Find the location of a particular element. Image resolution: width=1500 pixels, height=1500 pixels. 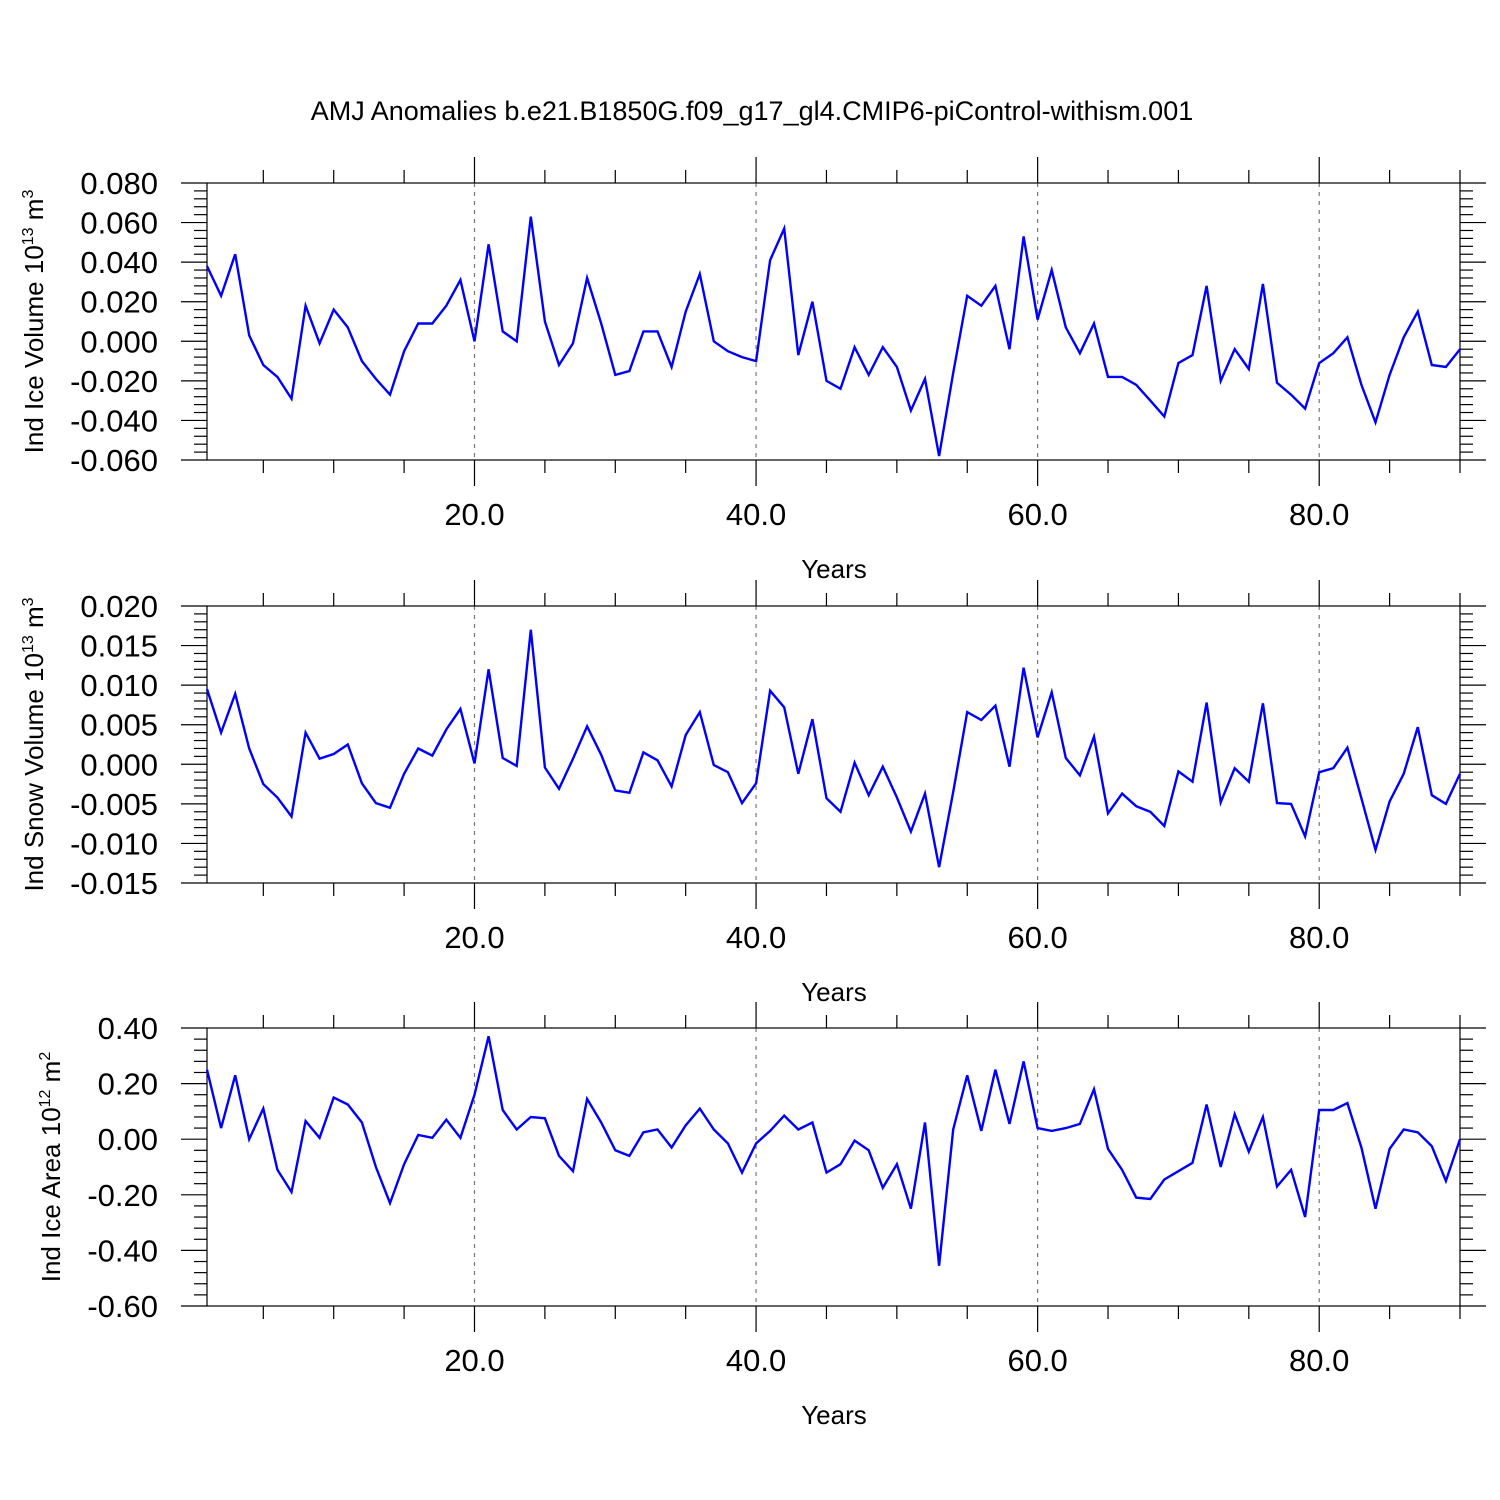

y-tick-label: 0.040 is located at coordinates (119, 262).